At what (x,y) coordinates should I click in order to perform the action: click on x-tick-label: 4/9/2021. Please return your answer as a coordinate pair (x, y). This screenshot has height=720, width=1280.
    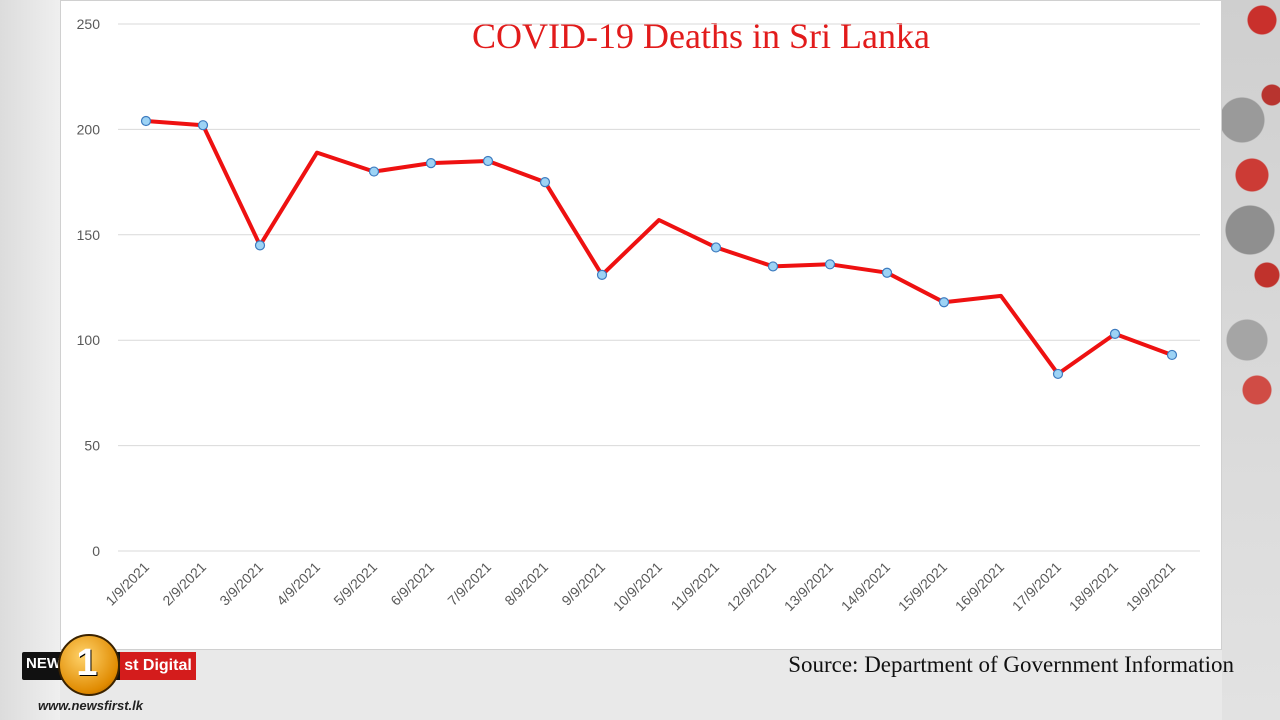
    Looking at the image, I should click on (298, 584).